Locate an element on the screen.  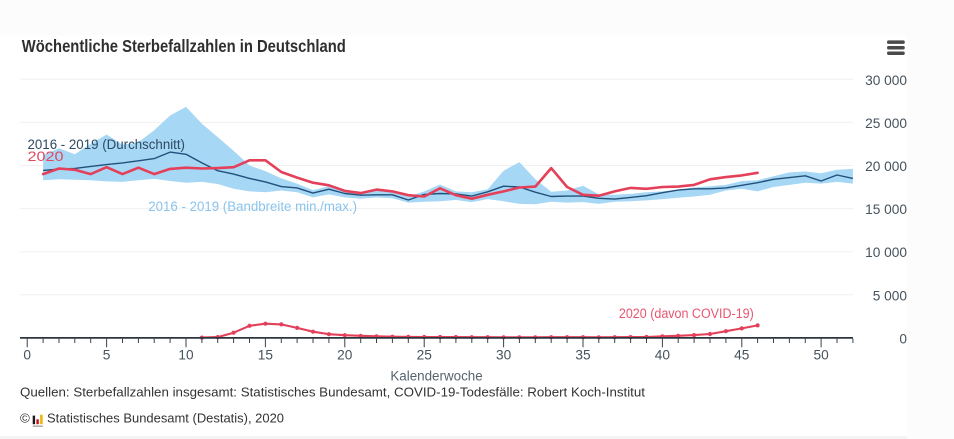
svg-text: 35 is located at coordinates (583, 354).